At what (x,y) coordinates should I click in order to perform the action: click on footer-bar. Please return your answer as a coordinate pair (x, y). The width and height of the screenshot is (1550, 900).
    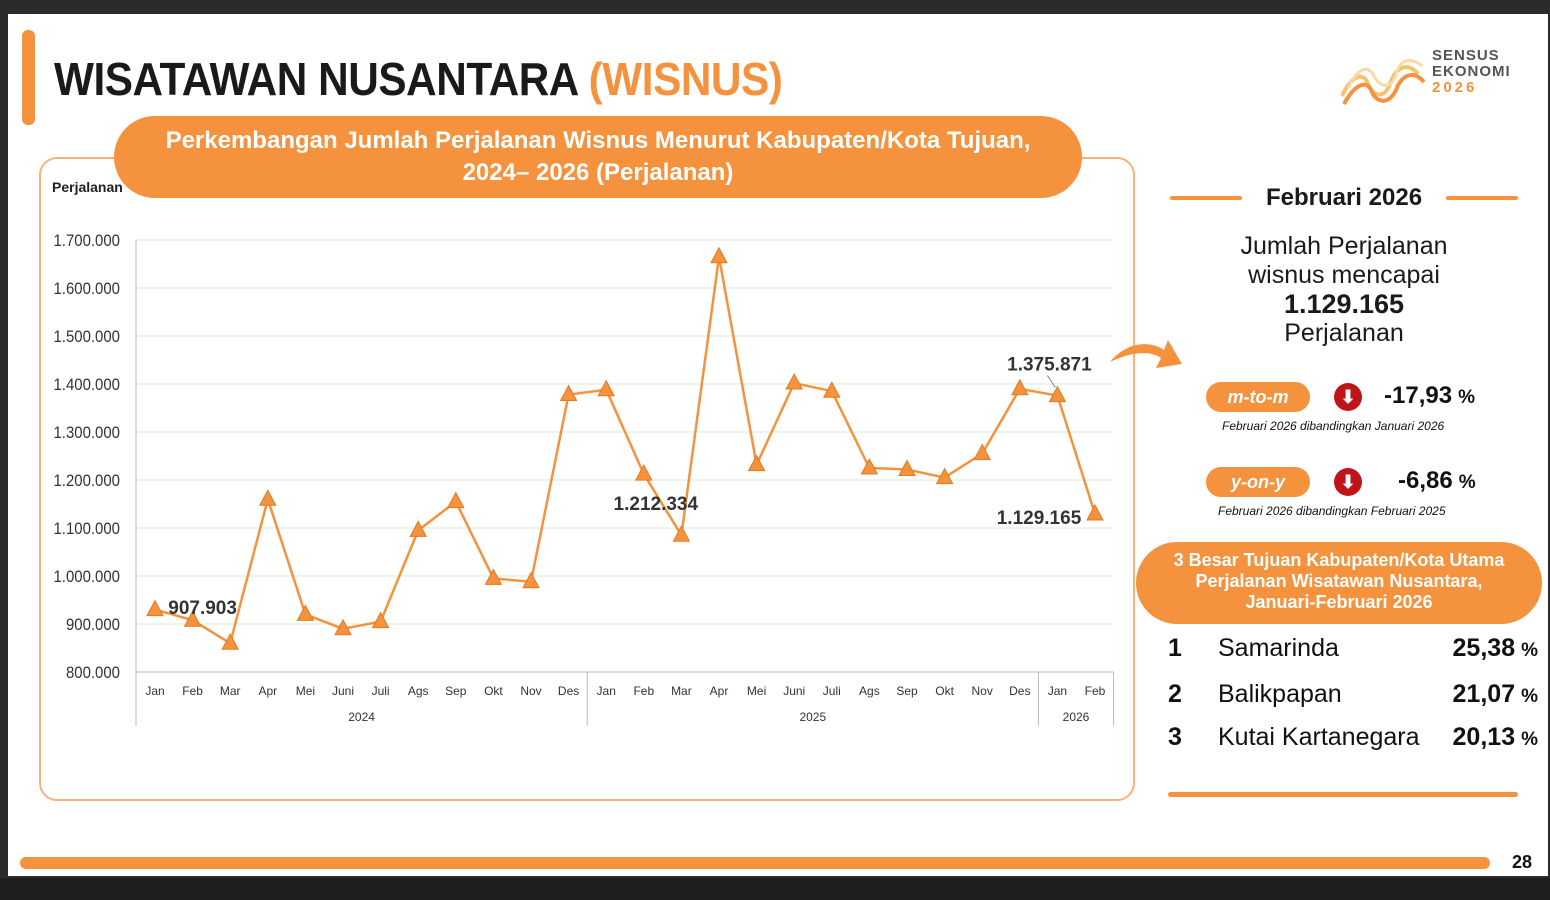
    Looking at the image, I should click on (755, 863).